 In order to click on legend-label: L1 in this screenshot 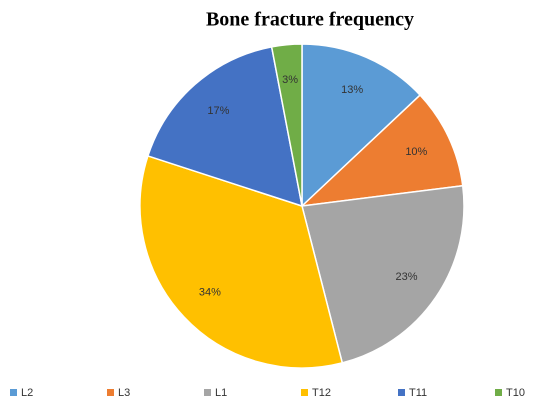, I will do `click(221, 393)`.